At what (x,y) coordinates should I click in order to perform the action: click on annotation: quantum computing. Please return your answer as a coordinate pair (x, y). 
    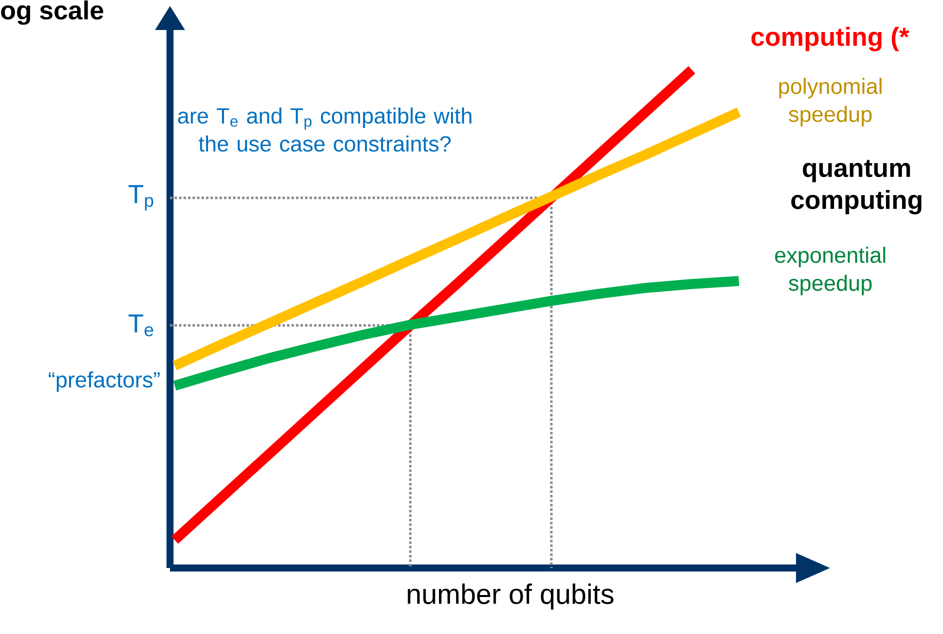
    Looking at the image, I should click on (856, 187).